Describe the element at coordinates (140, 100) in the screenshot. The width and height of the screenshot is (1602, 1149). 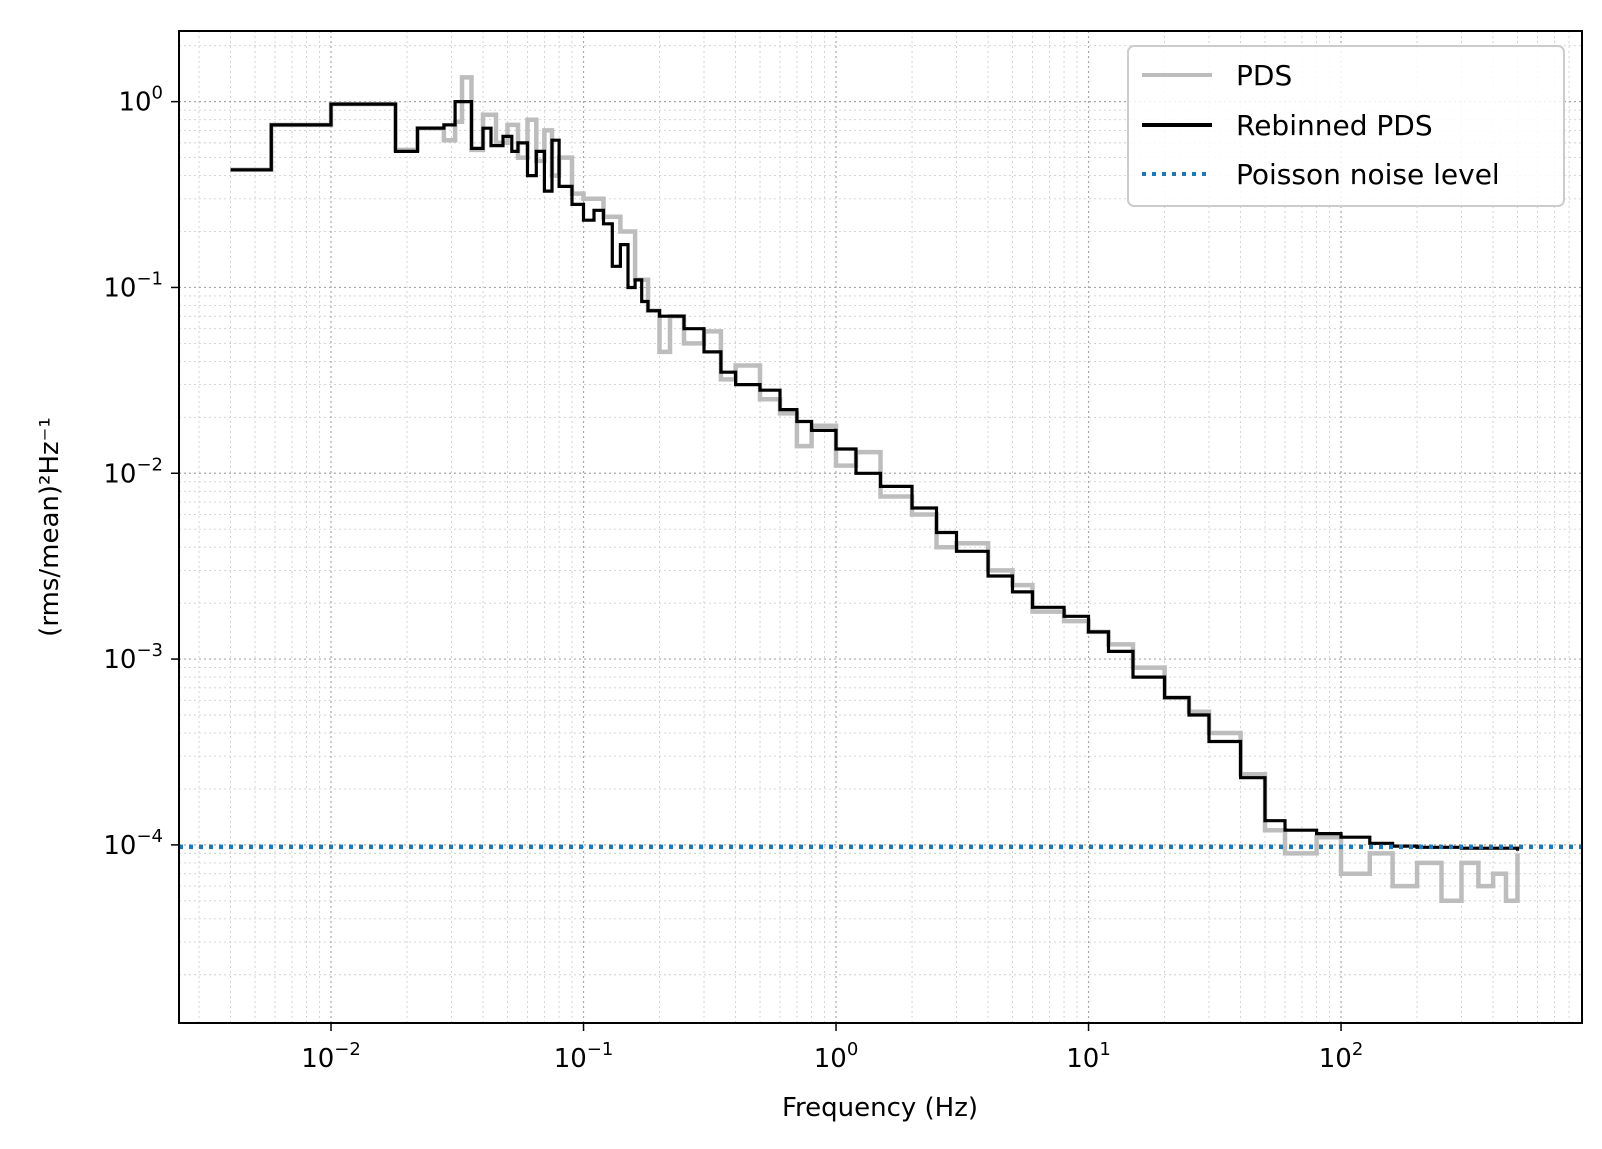
I see `y-tick-label: 10⁰` at that location.